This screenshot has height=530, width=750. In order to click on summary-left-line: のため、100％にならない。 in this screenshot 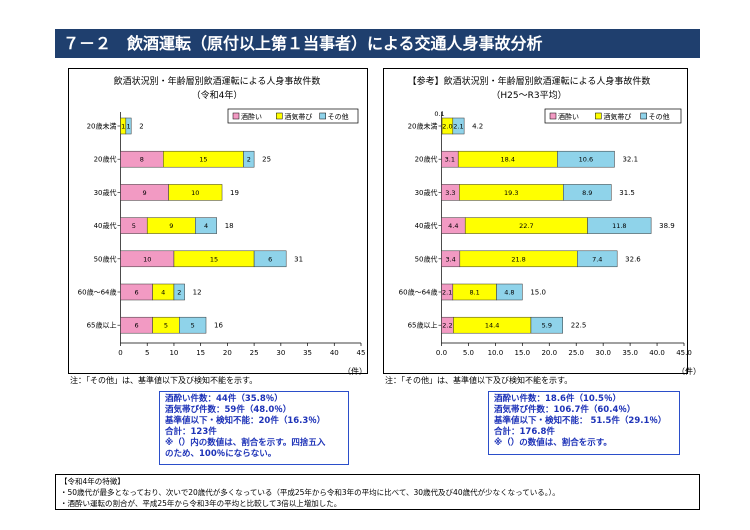, I will do `click(221, 454)`.